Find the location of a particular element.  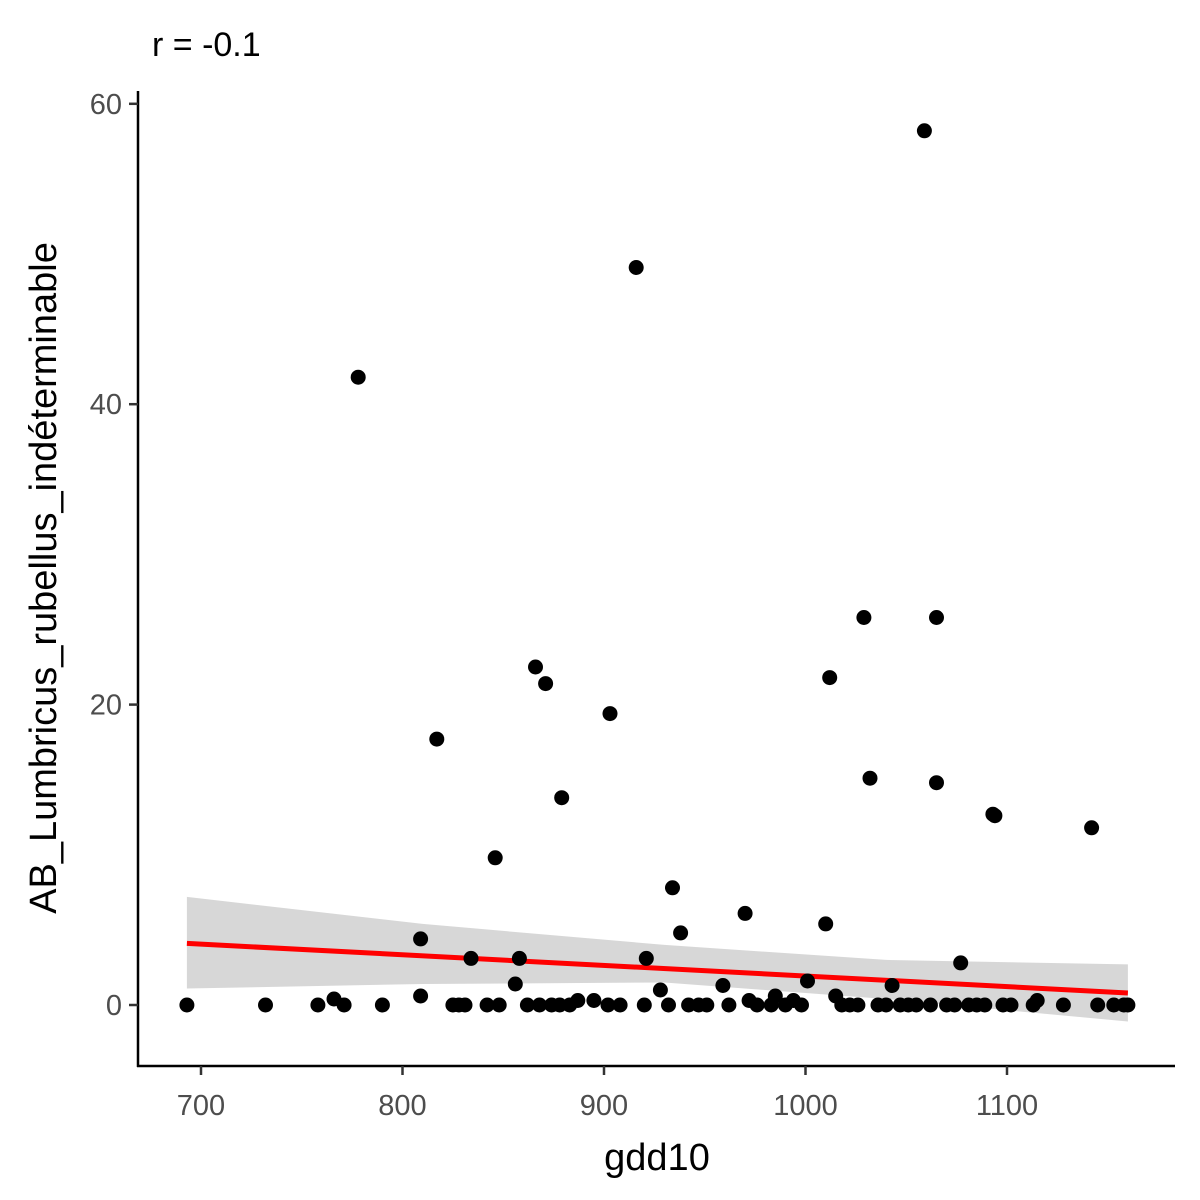

y-axis-ticks: 0 20 40 60 is located at coordinates (114, 555).